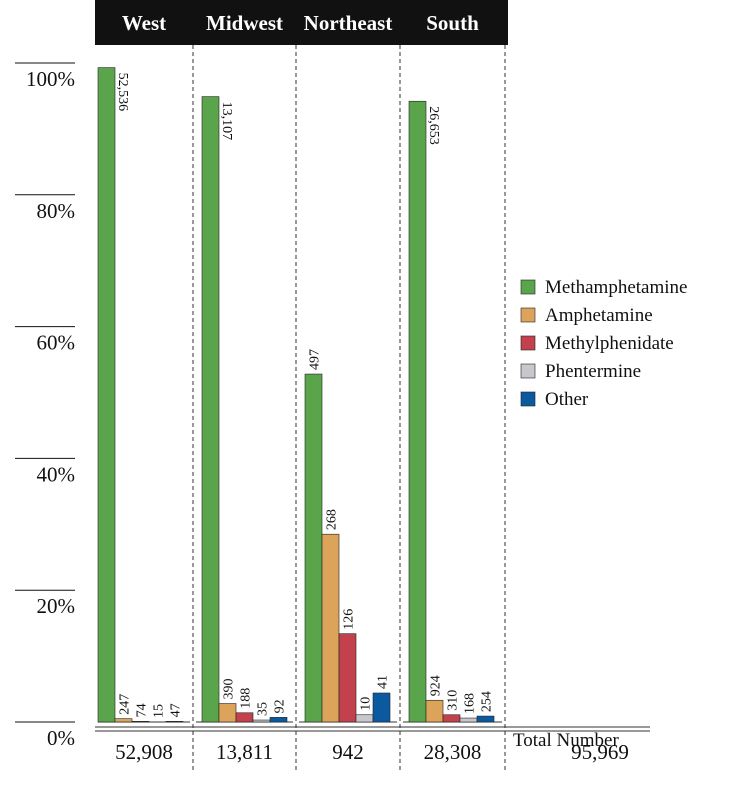 This screenshot has width=748, height=788. I want to click on value-label: 41, so click(383, 682).